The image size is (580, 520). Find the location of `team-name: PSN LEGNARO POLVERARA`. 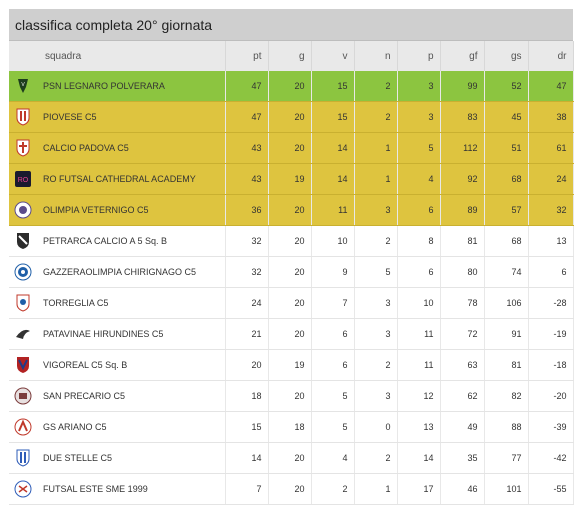

team-name: PSN LEGNARO POLVERARA is located at coordinates (104, 86).